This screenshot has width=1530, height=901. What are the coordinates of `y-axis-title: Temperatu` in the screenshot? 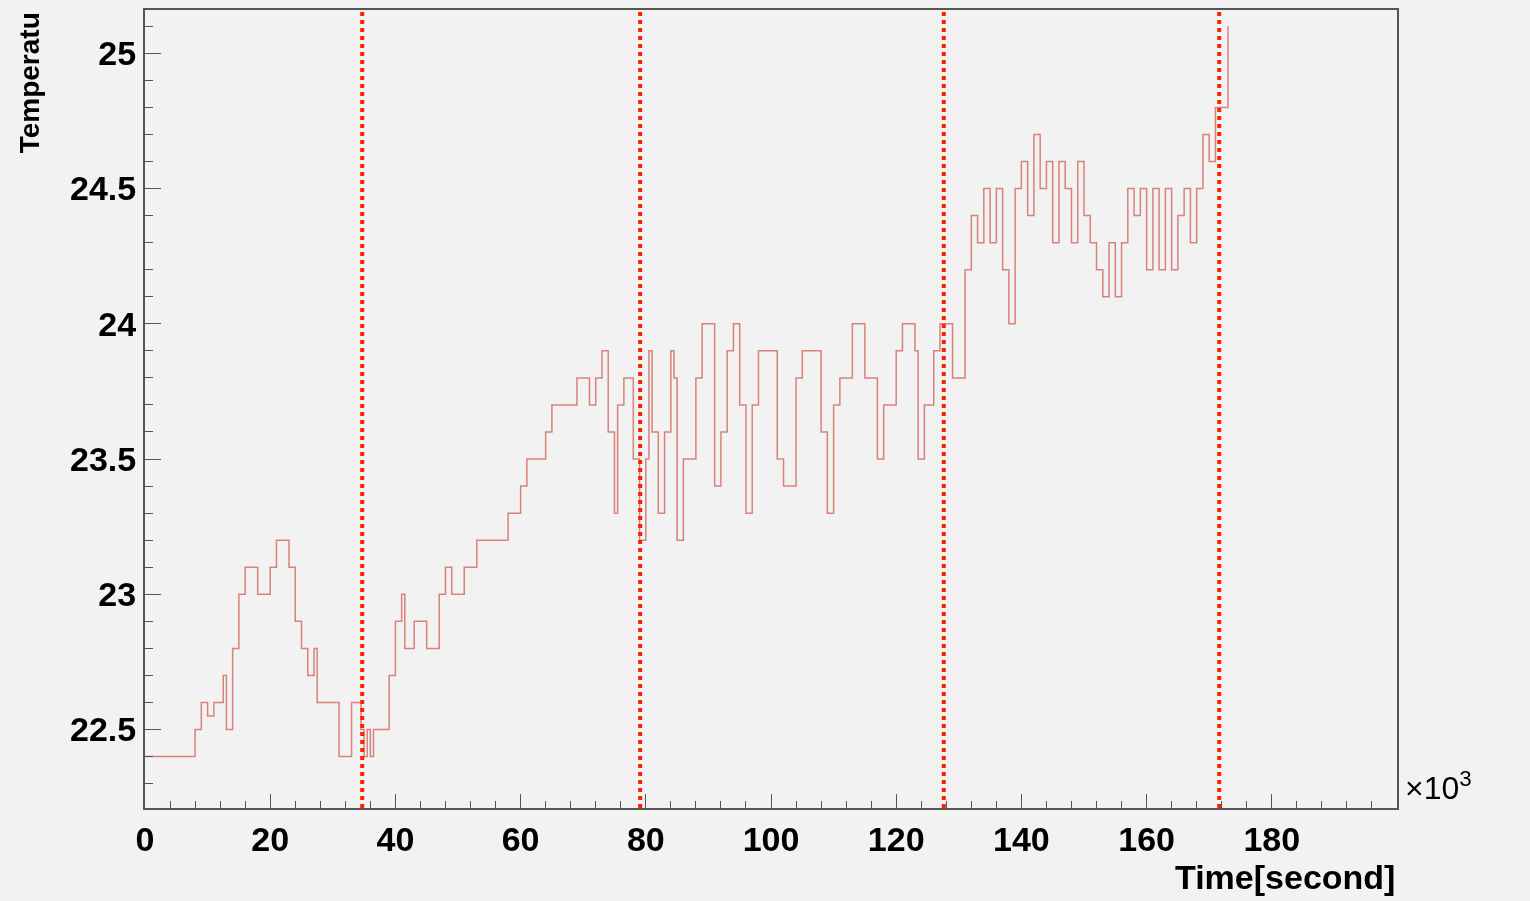 It's located at (30, 83).